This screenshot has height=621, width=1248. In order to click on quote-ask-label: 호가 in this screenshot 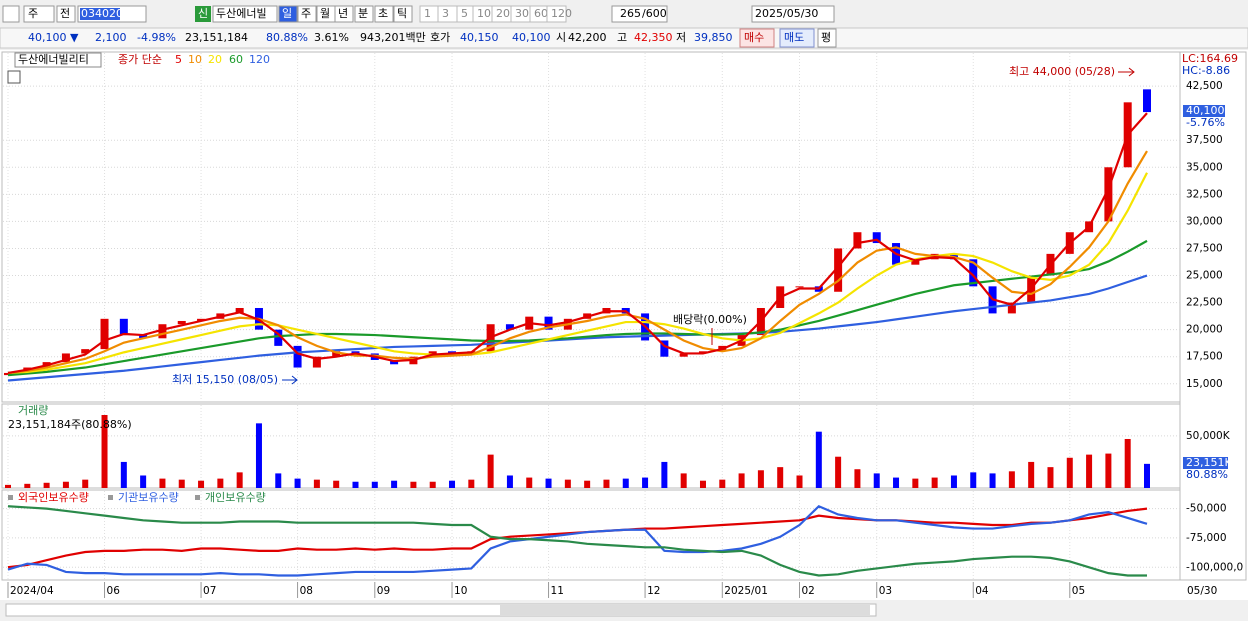, I will do `click(440, 37)`.